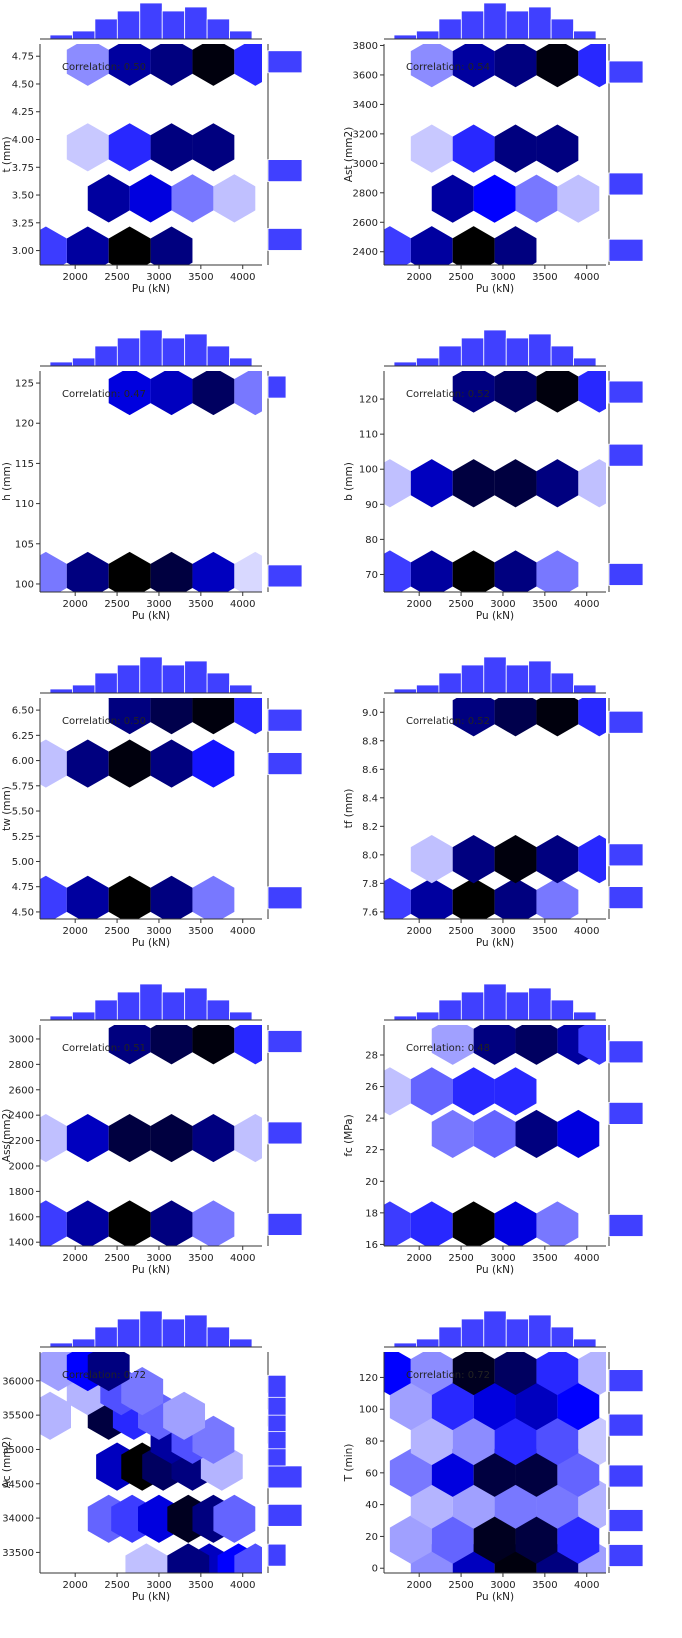 The width and height of the screenshot is (682, 1638). What do you see at coordinates (18, 1450) in the screenshot?
I see `y-tick-label: 35000` at bounding box center [18, 1450].